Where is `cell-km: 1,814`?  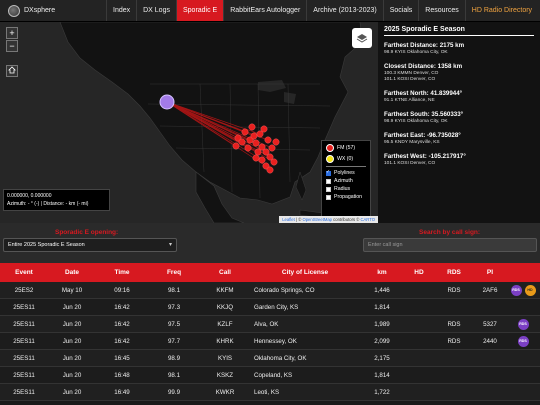 cell-km: 1,814 is located at coordinates (382, 375).